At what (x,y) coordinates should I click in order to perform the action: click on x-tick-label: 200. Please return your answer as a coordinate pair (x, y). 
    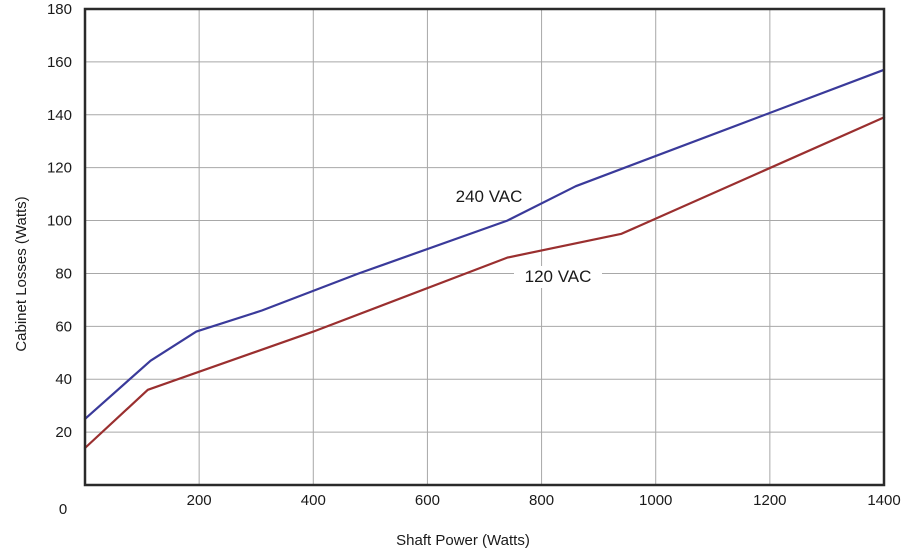
    Looking at the image, I should click on (199, 500).